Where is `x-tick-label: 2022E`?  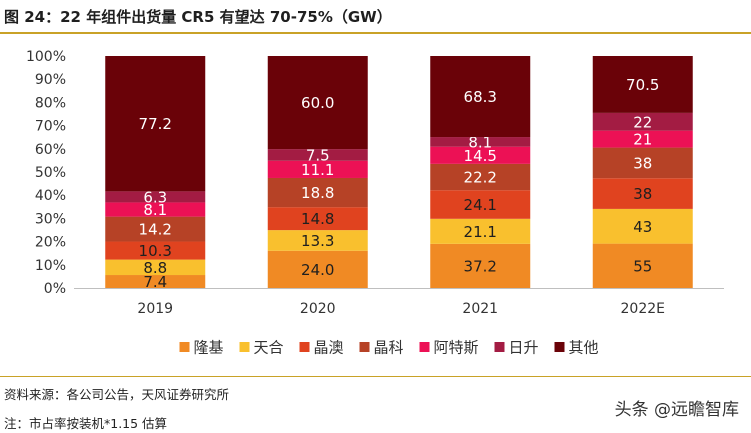 x-tick-label: 2022E is located at coordinates (643, 309).